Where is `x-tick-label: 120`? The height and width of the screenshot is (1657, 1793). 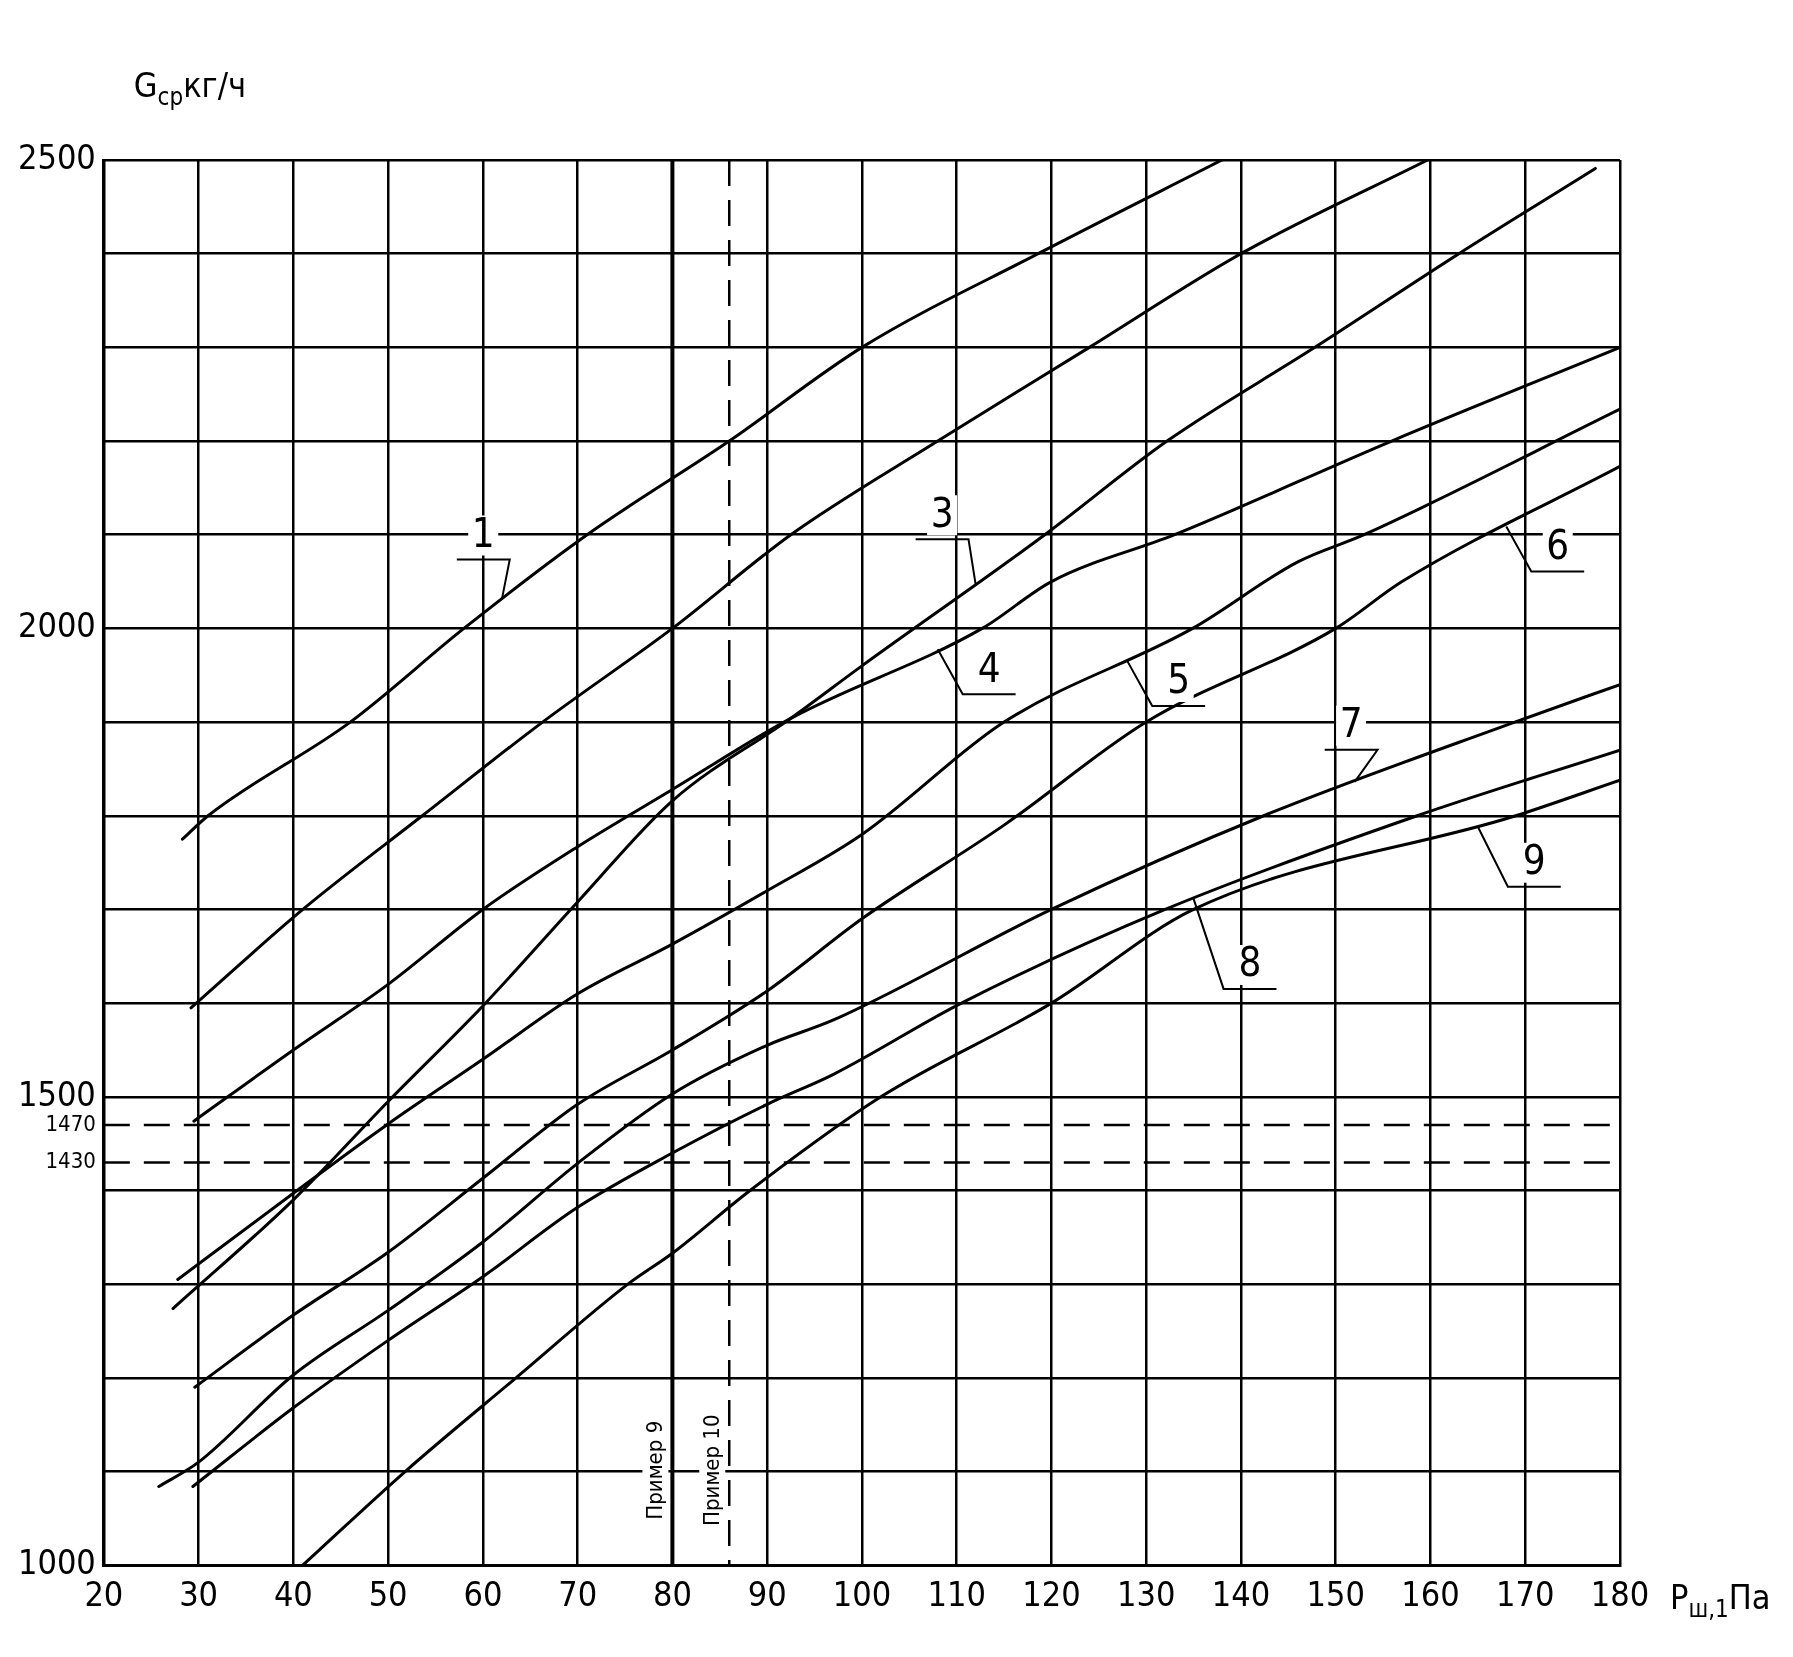
x-tick-label: 120 is located at coordinates (1051, 1594).